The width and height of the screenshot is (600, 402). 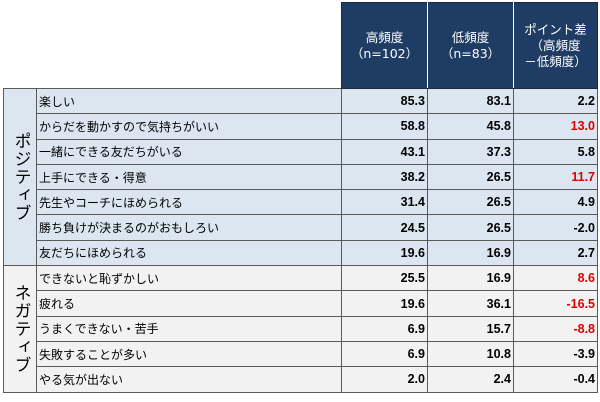 I want to click on header-high-frequency: 高頻度 （n=102）, so click(x=384, y=45).